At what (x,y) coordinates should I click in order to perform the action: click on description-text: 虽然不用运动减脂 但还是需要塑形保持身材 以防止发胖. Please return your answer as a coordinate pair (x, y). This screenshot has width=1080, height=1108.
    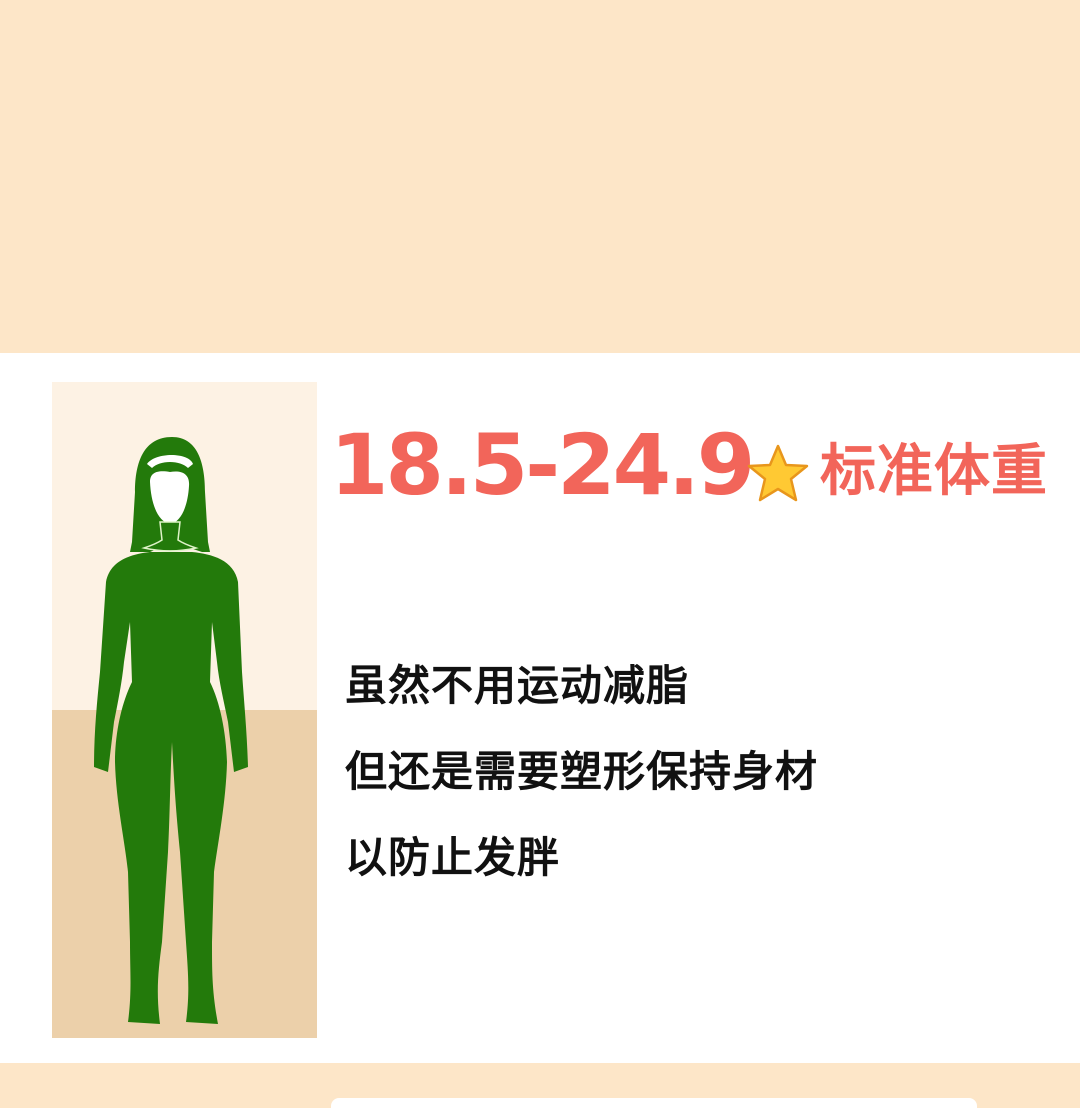
    Looking at the image, I should click on (581, 785).